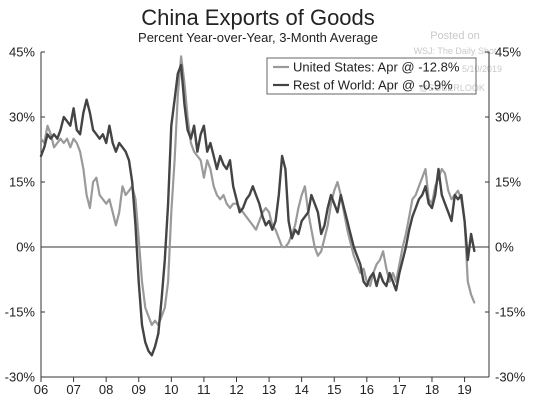 The width and height of the screenshot is (540, 411). I want to click on y-axis-right: 45% 30% 15% 0% -15% -30%, so click(505, 215).